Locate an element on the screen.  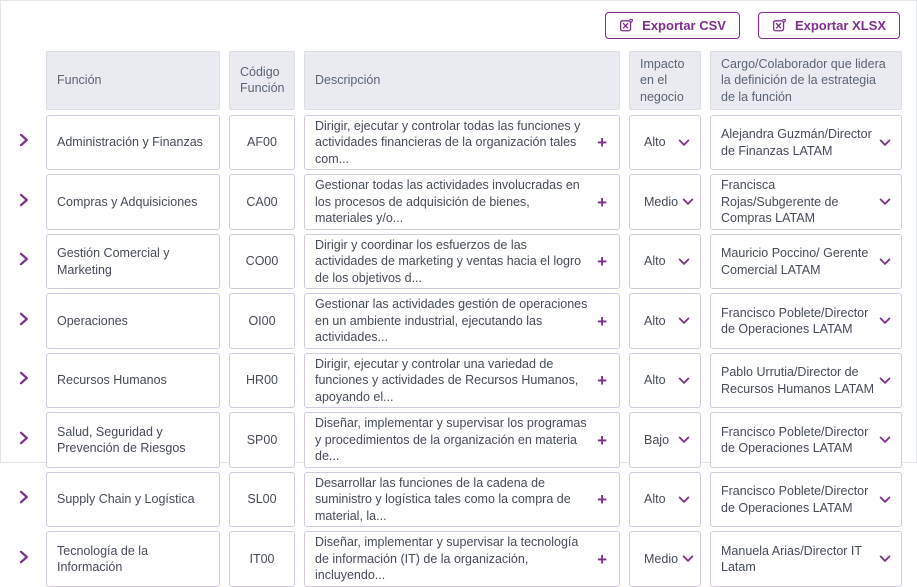
funcion-cell: Gestión Comercial y Marketing is located at coordinates (133, 261).